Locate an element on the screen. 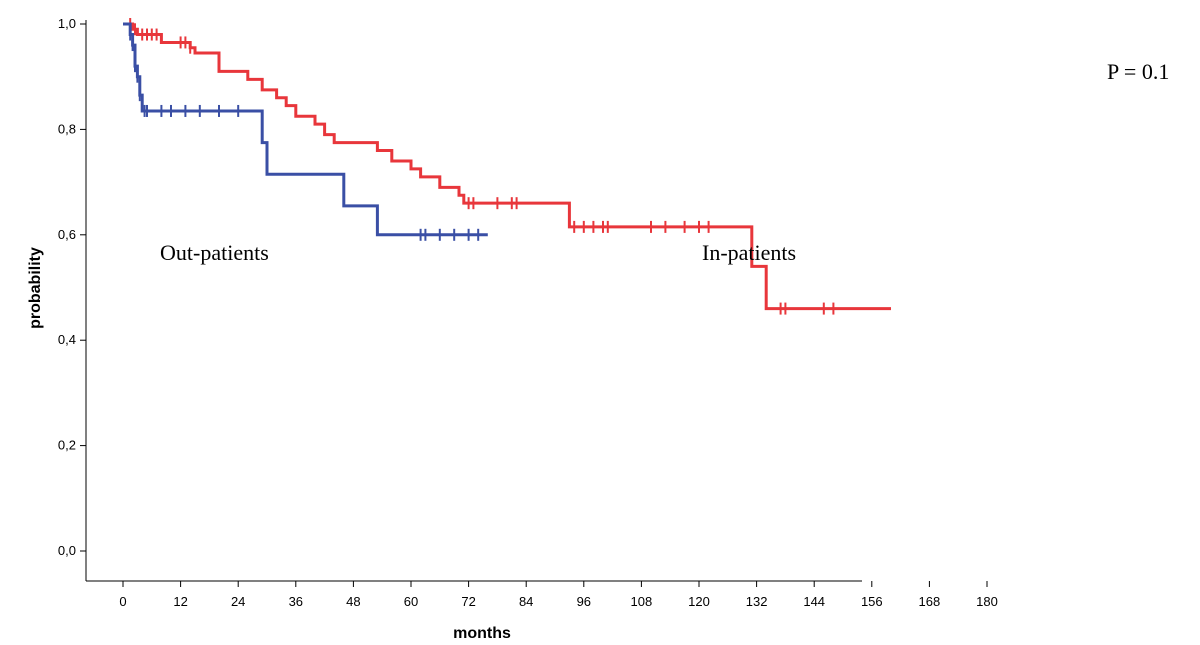 This screenshot has height=645, width=1200. x-tick-label: 36 is located at coordinates (296, 601).